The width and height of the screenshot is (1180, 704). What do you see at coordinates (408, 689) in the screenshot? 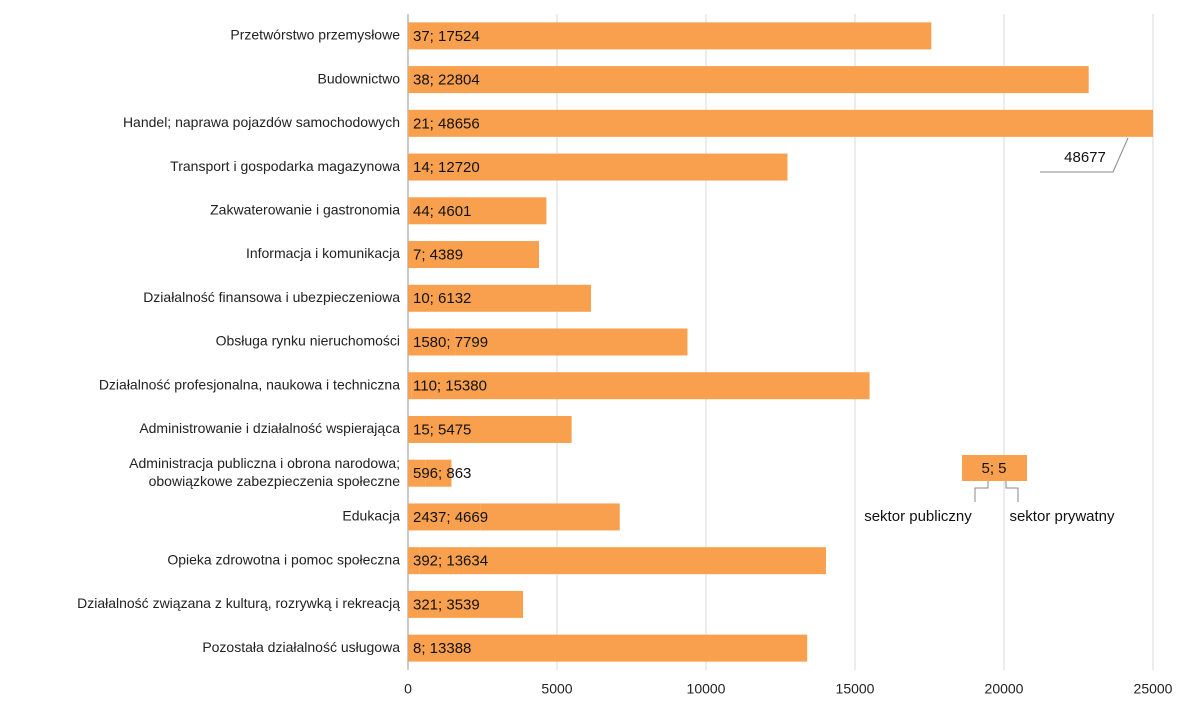
I see `x-tick-label: 0` at bounding box center [408, 689].